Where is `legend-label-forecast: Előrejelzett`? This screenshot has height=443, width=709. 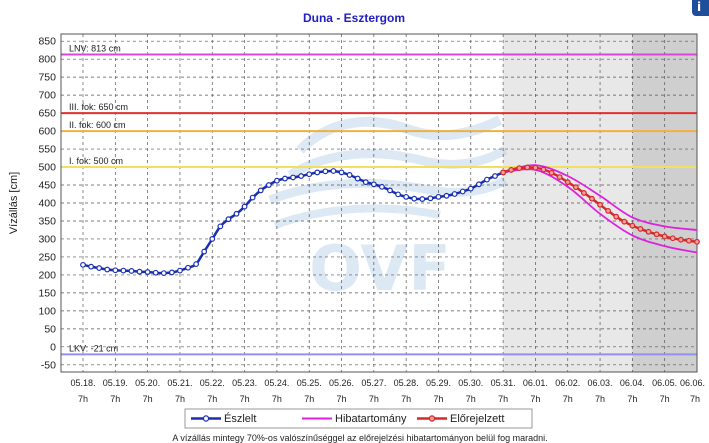
legend-label-forecast: Előrejelzett is located at coordinates (477, 419).